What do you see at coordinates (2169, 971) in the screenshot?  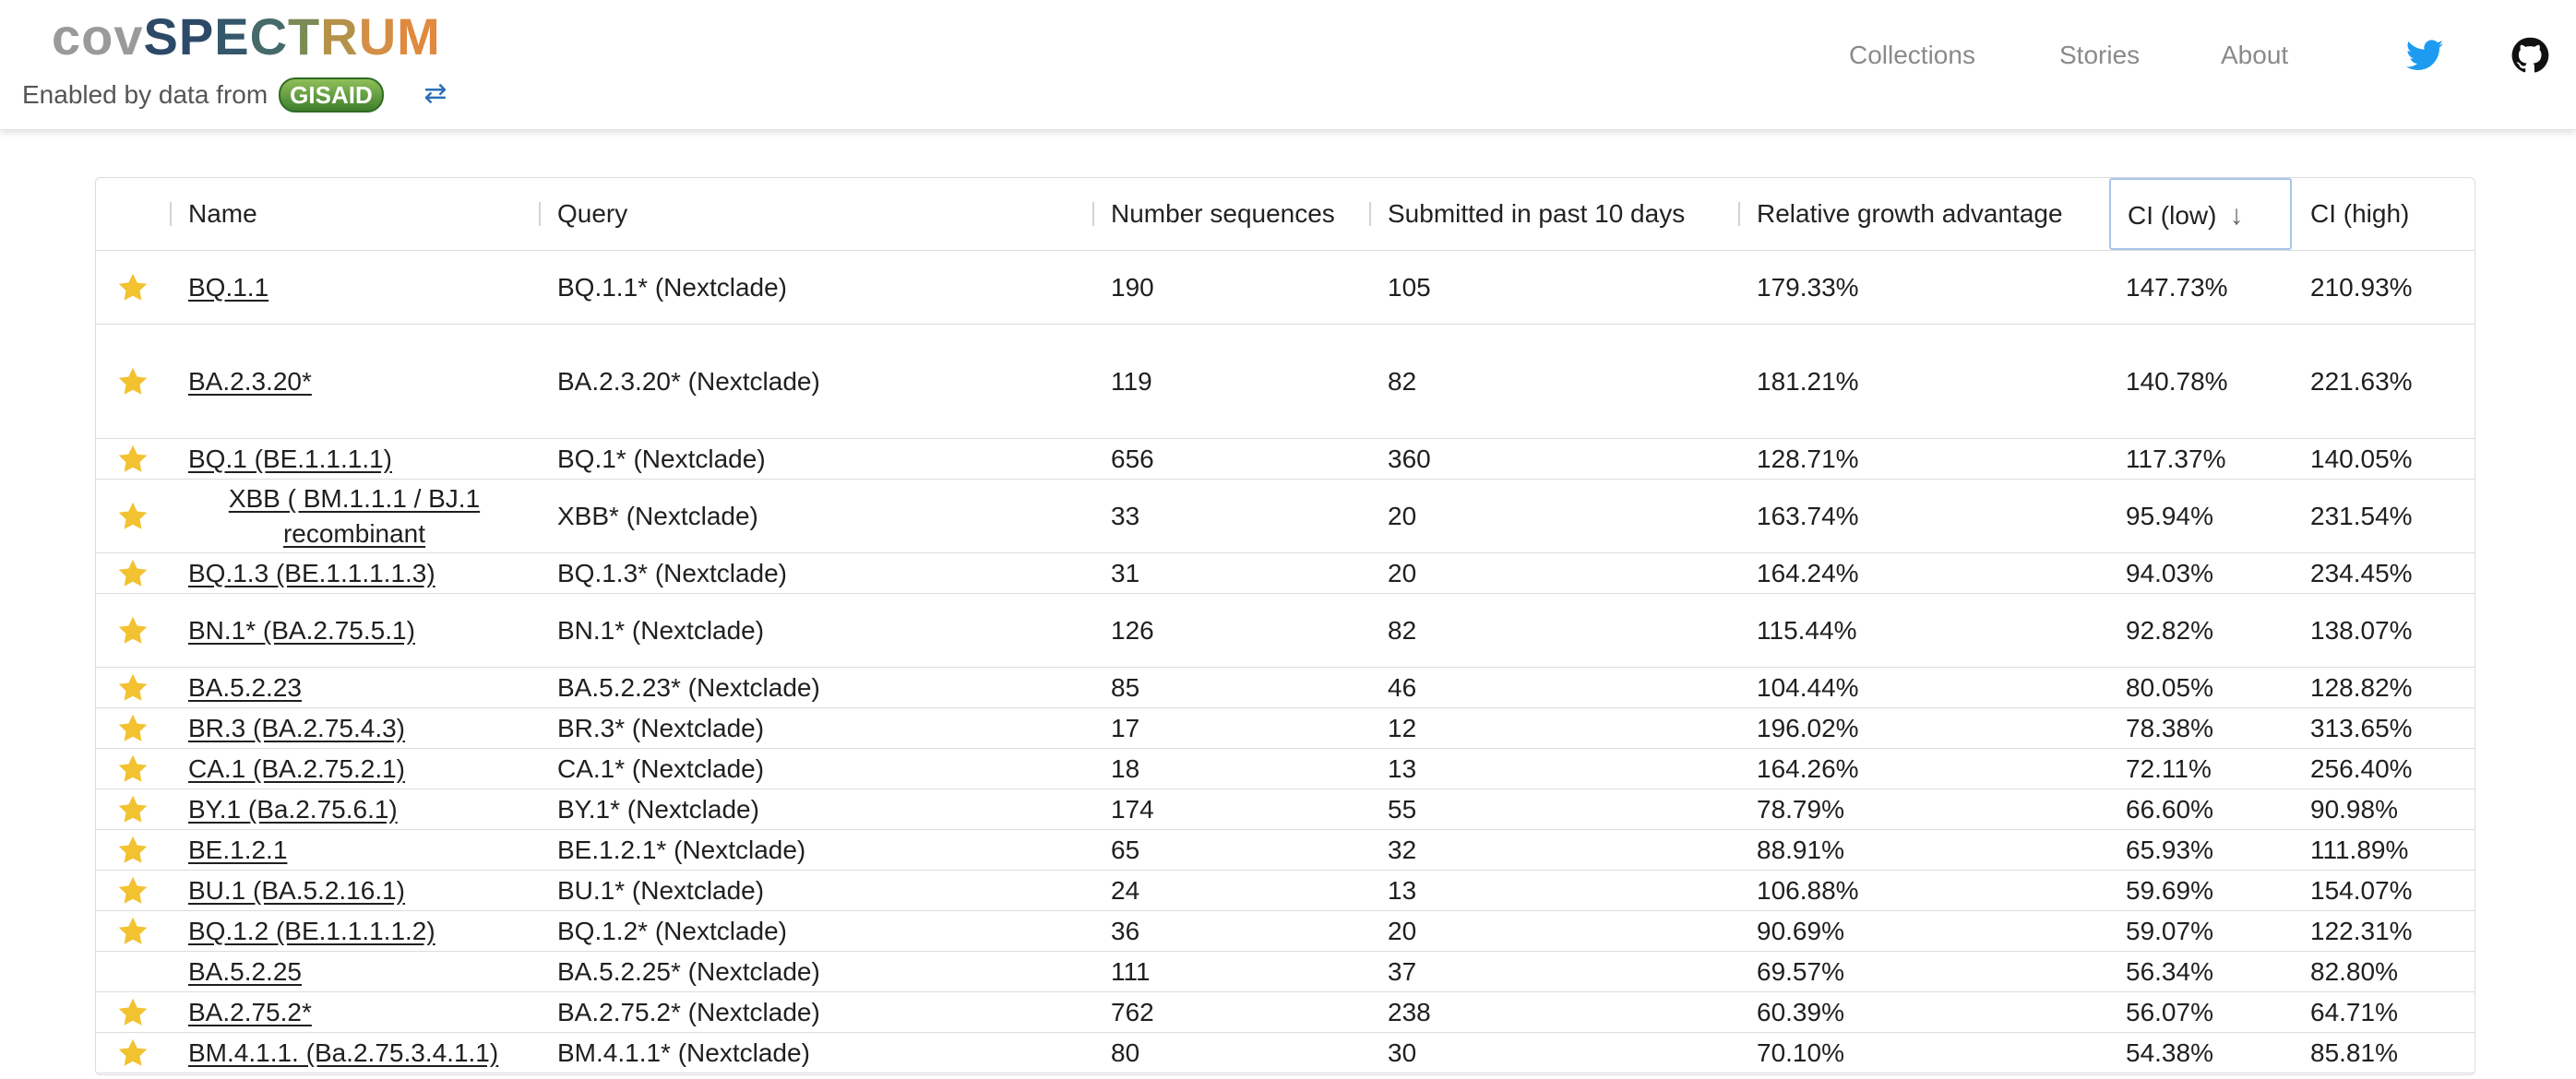 I see `cell-ci-low: 56.34%` at bounding box center [2169, 971].